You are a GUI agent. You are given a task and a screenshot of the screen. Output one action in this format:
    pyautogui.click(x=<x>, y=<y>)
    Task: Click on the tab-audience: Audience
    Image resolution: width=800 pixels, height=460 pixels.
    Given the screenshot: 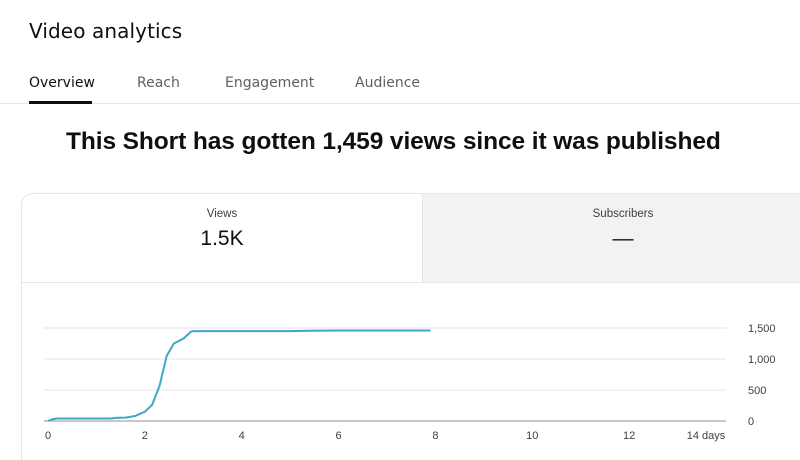 What is the action you would take?
    pyautogui.click(x=388, y=83)
    